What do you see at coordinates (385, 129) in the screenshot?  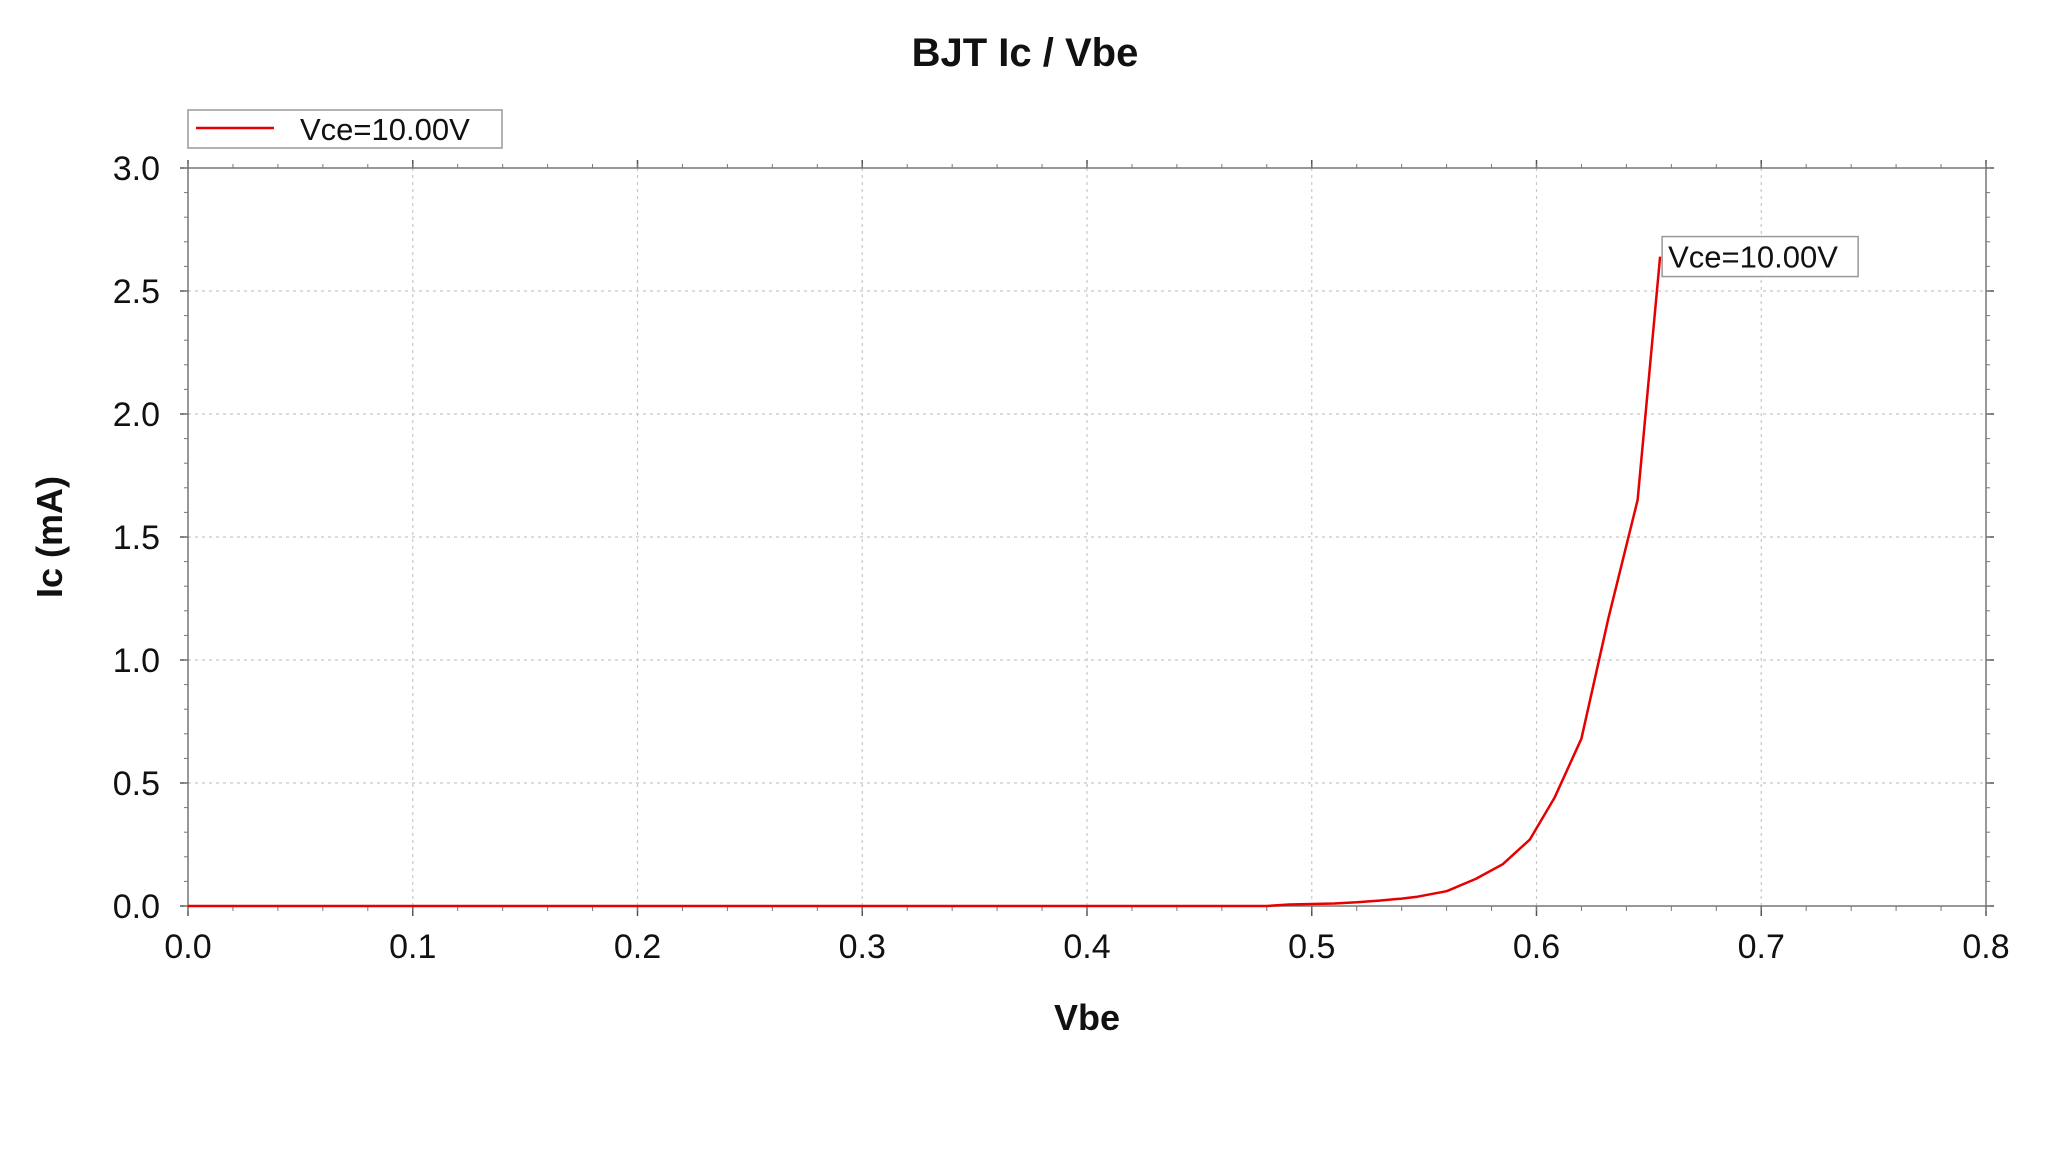 I see `legend-label: Vce=10.00V` at bounding box center [385, 129].